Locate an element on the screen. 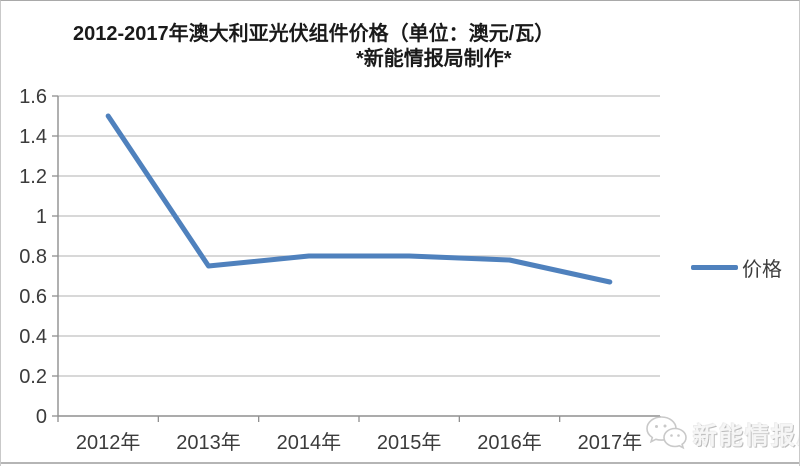 The image size is (800, 467). y-tick-label: 1.6 is located at coordinates (33, 97).